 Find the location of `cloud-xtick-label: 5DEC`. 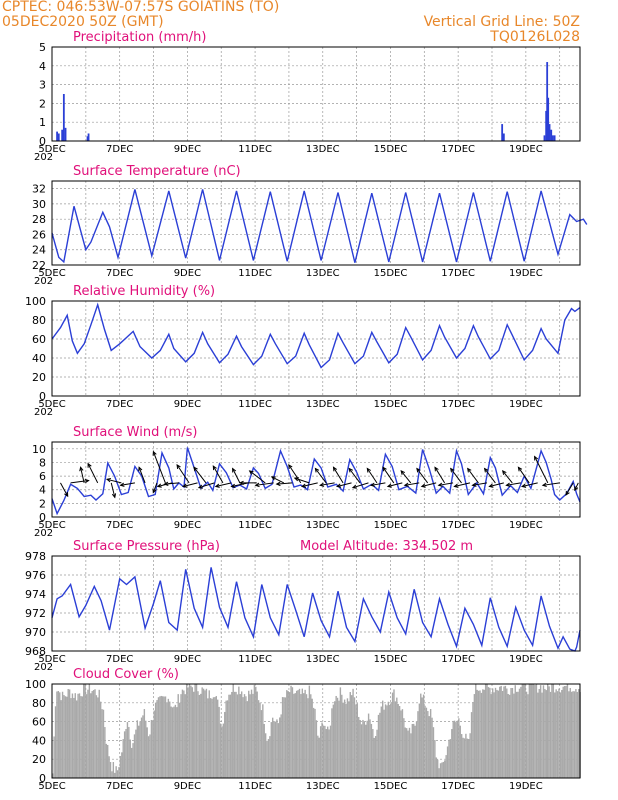

cloud-xtick-label: 5DEC is located at coordinates (51, 786).